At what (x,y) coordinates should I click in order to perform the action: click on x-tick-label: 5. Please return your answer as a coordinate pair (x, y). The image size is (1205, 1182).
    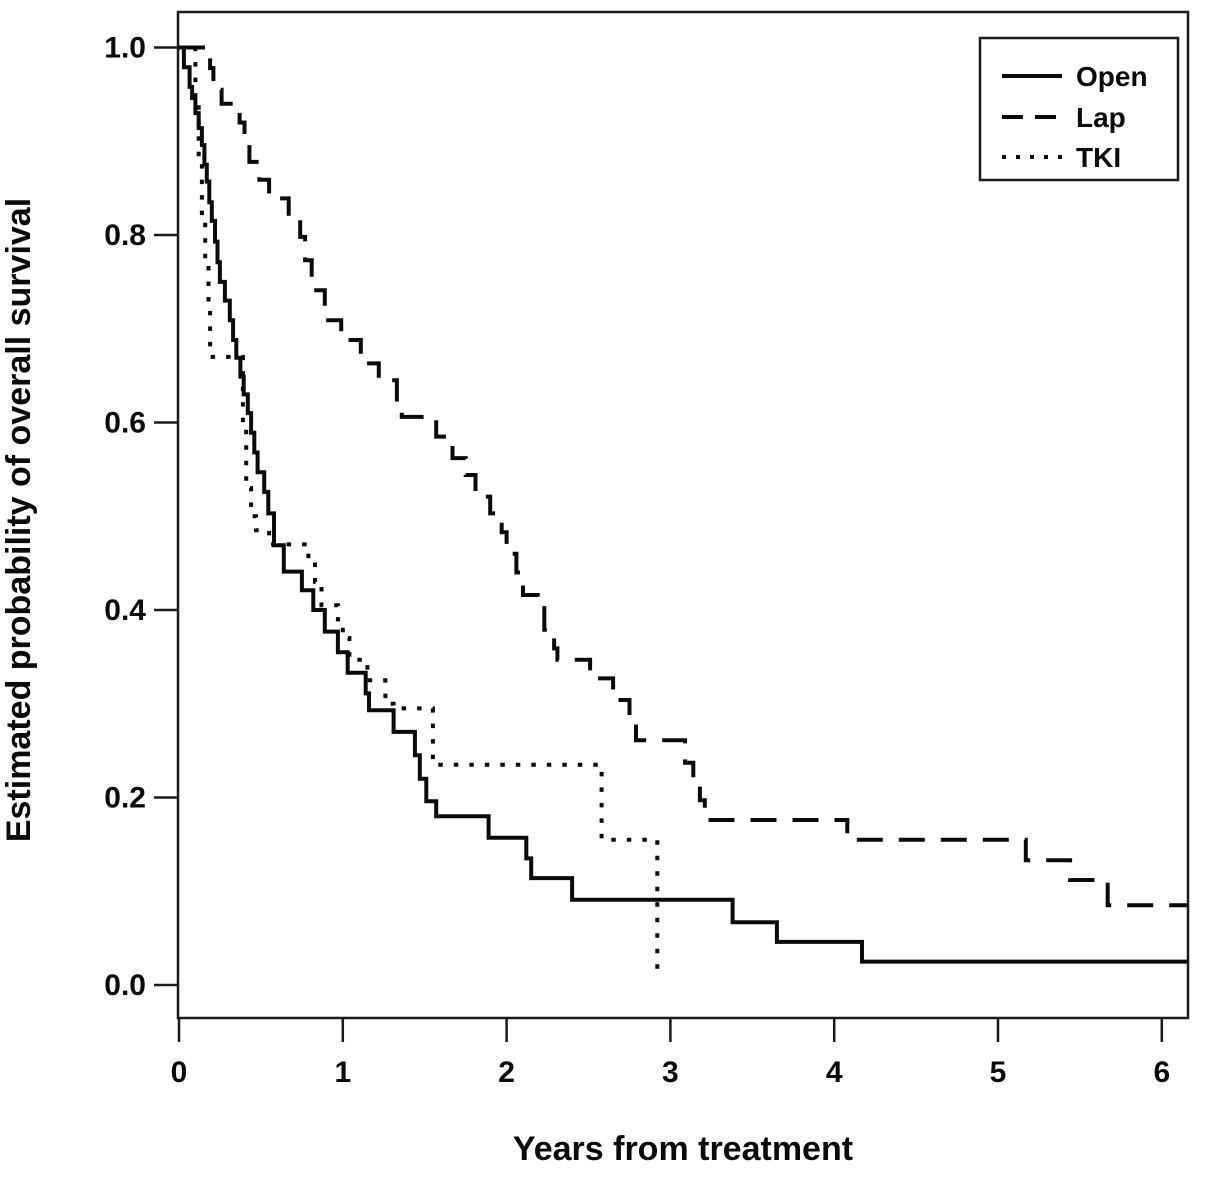
    Looking at the image, I should click on (998, 1072).